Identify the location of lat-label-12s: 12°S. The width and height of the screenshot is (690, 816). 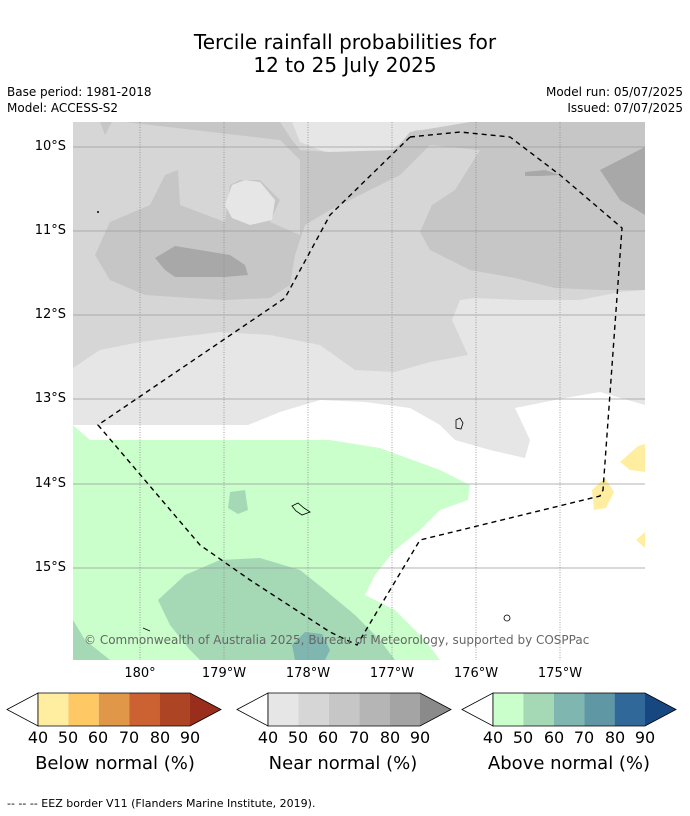
(50, 314).